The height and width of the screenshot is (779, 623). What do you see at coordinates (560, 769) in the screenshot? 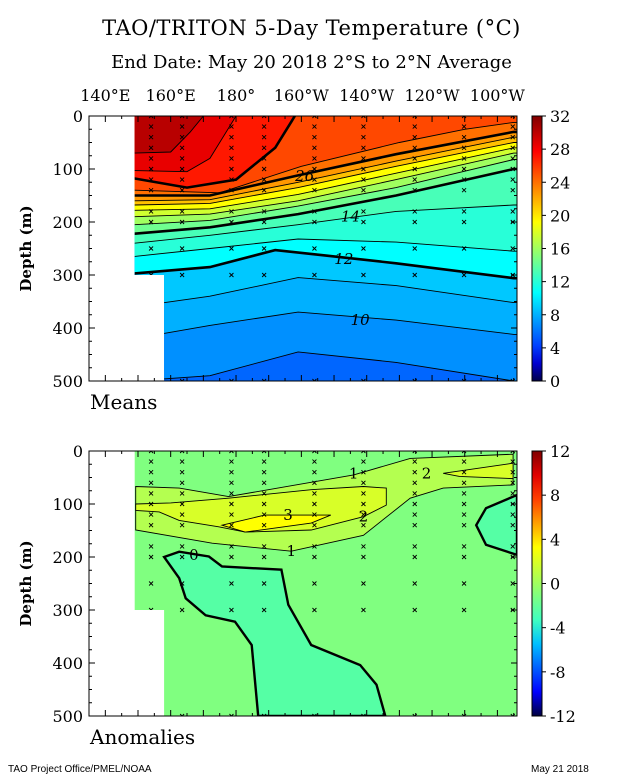
I see `footer-date: May 21 2018` at bounding box center [560, 769].